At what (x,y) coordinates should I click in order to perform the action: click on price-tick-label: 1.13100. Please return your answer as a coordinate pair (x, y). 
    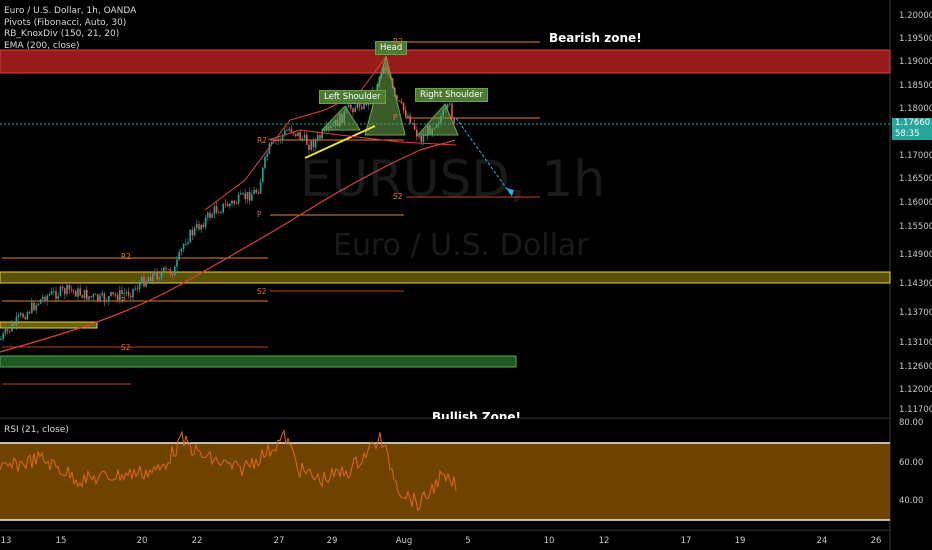
    Looking at the image, I should click on (915, 343).